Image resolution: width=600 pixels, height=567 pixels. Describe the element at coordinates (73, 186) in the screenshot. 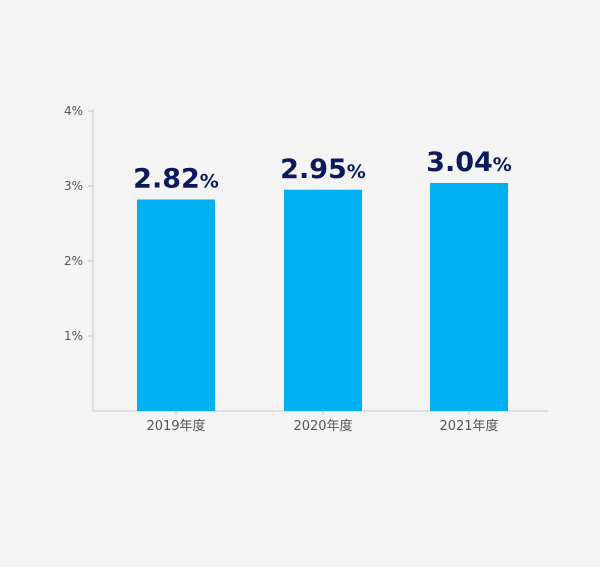

I see `y-tick-label: 3%` at that location.